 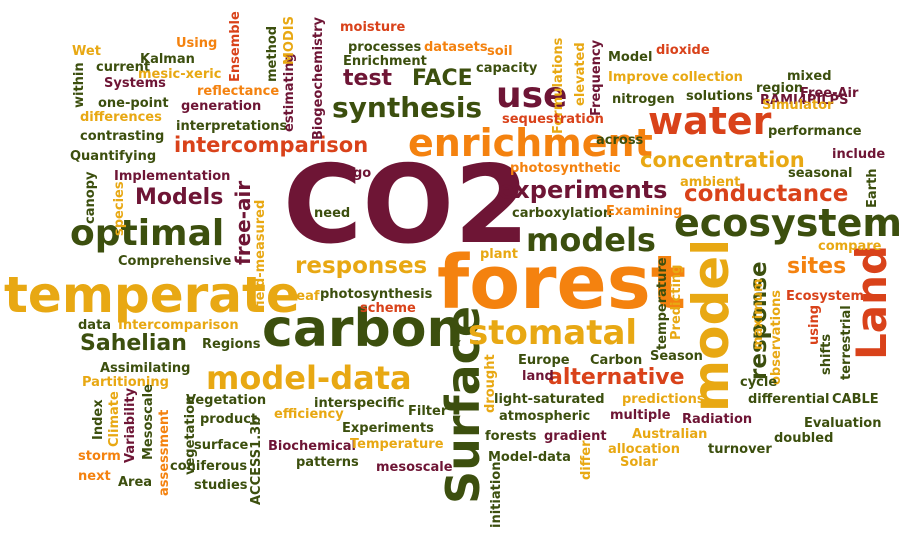 I want to click on word: nitrogen, so click(x=643, y=99).